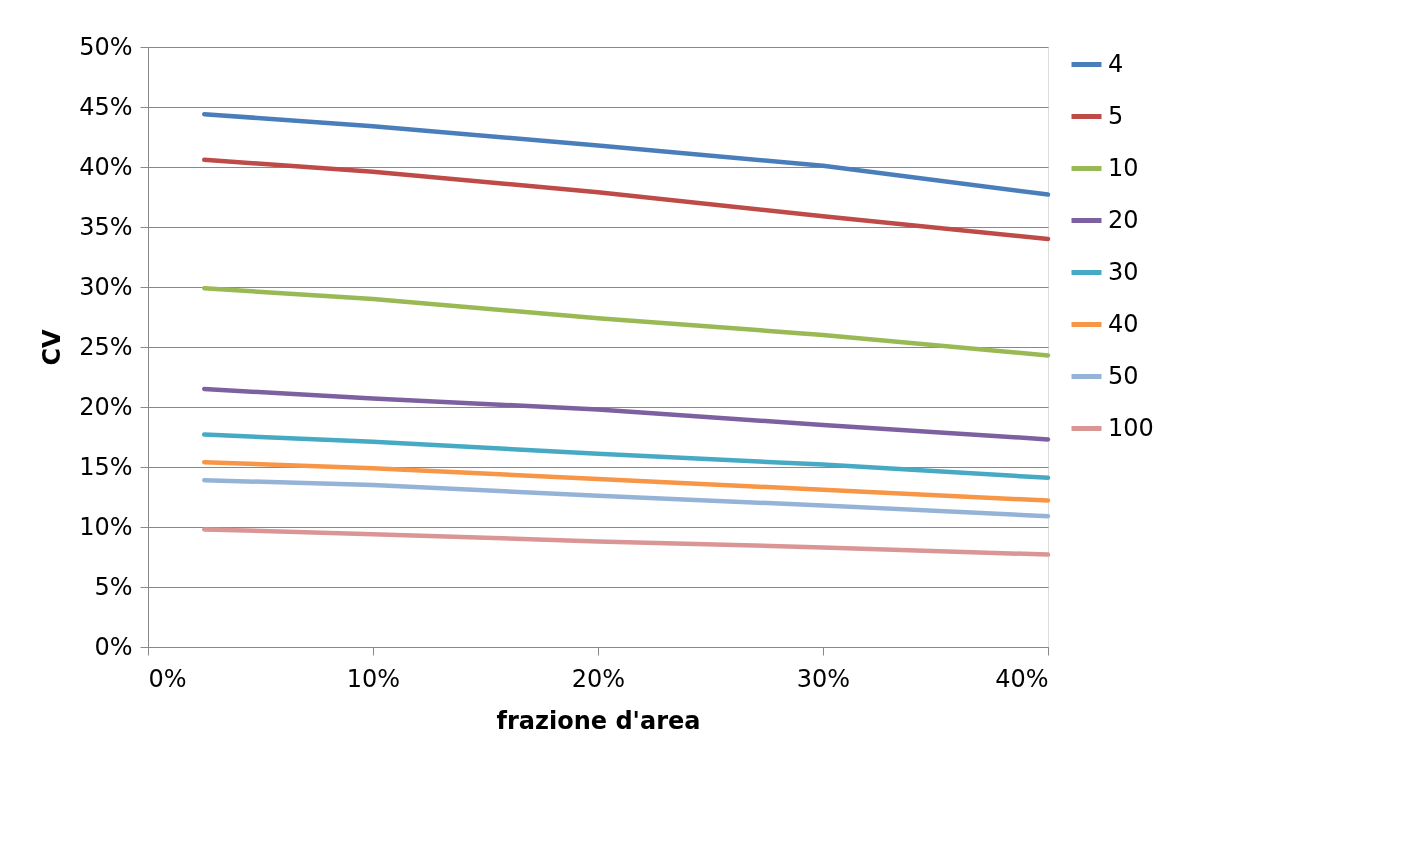 This screenshot has height=848, width=1410. Describe the element at coordinates (1123, 167) in the screenshot. I see `legend-label: 10` at that location.